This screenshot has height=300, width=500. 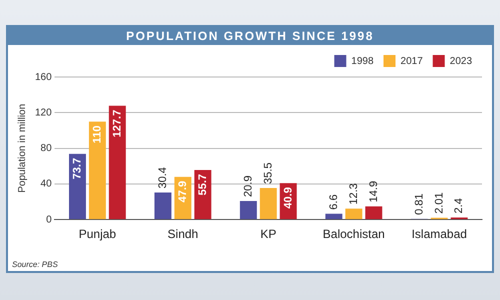 I want to click on y-tick-label: 160, so click(x=43, y=77).